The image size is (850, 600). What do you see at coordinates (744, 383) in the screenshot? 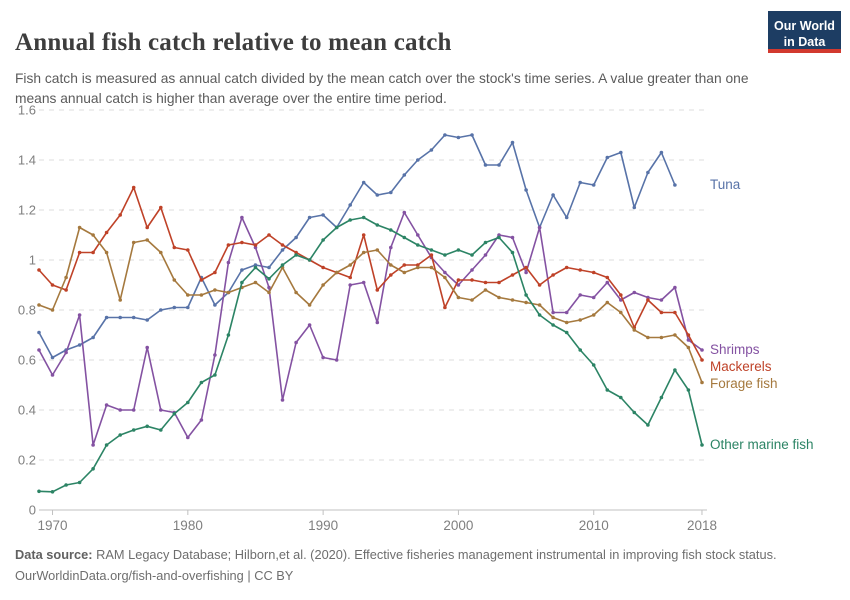
I see `series-end-label-forage-fish: Forage fish` at bounding box center [744, 383].